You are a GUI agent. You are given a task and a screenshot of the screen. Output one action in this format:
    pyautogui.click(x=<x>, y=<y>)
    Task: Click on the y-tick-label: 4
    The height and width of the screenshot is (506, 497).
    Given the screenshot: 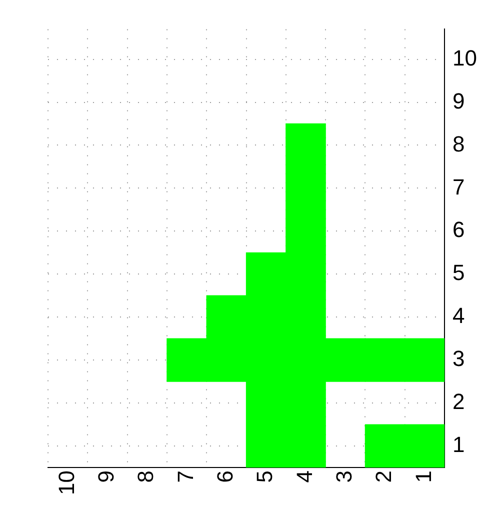 What is the action you would take?
    pyautogui.click(x=458, y=315)
    